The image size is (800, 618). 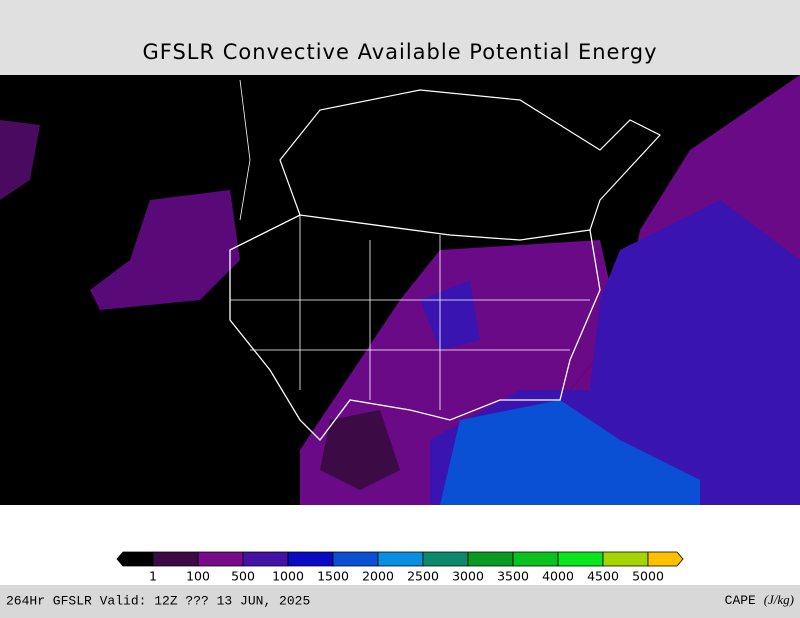 I want to click on colorbar-label: 3000, so click(x=468, y=576).